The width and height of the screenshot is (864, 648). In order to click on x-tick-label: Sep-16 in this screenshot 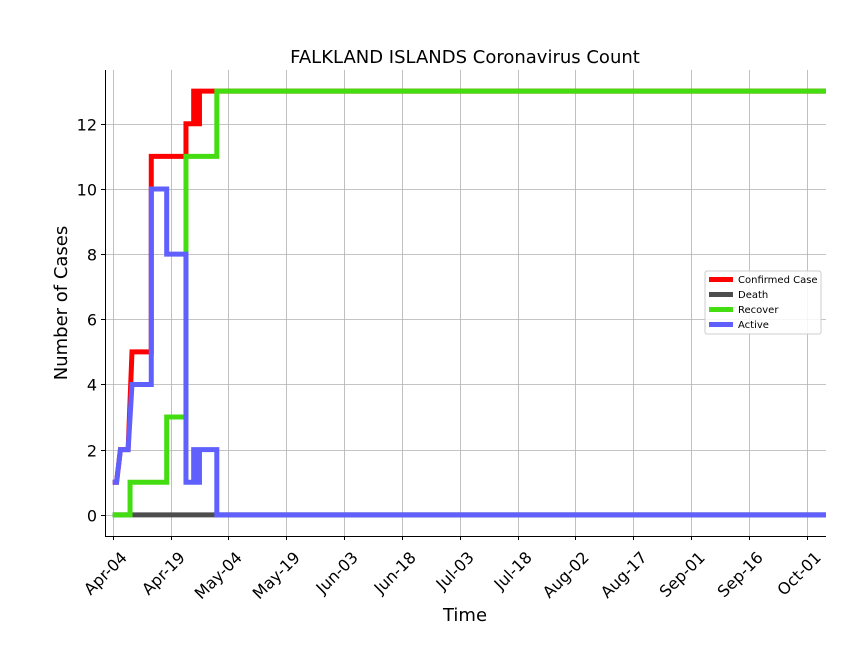, I will do `click(740, 574)`.